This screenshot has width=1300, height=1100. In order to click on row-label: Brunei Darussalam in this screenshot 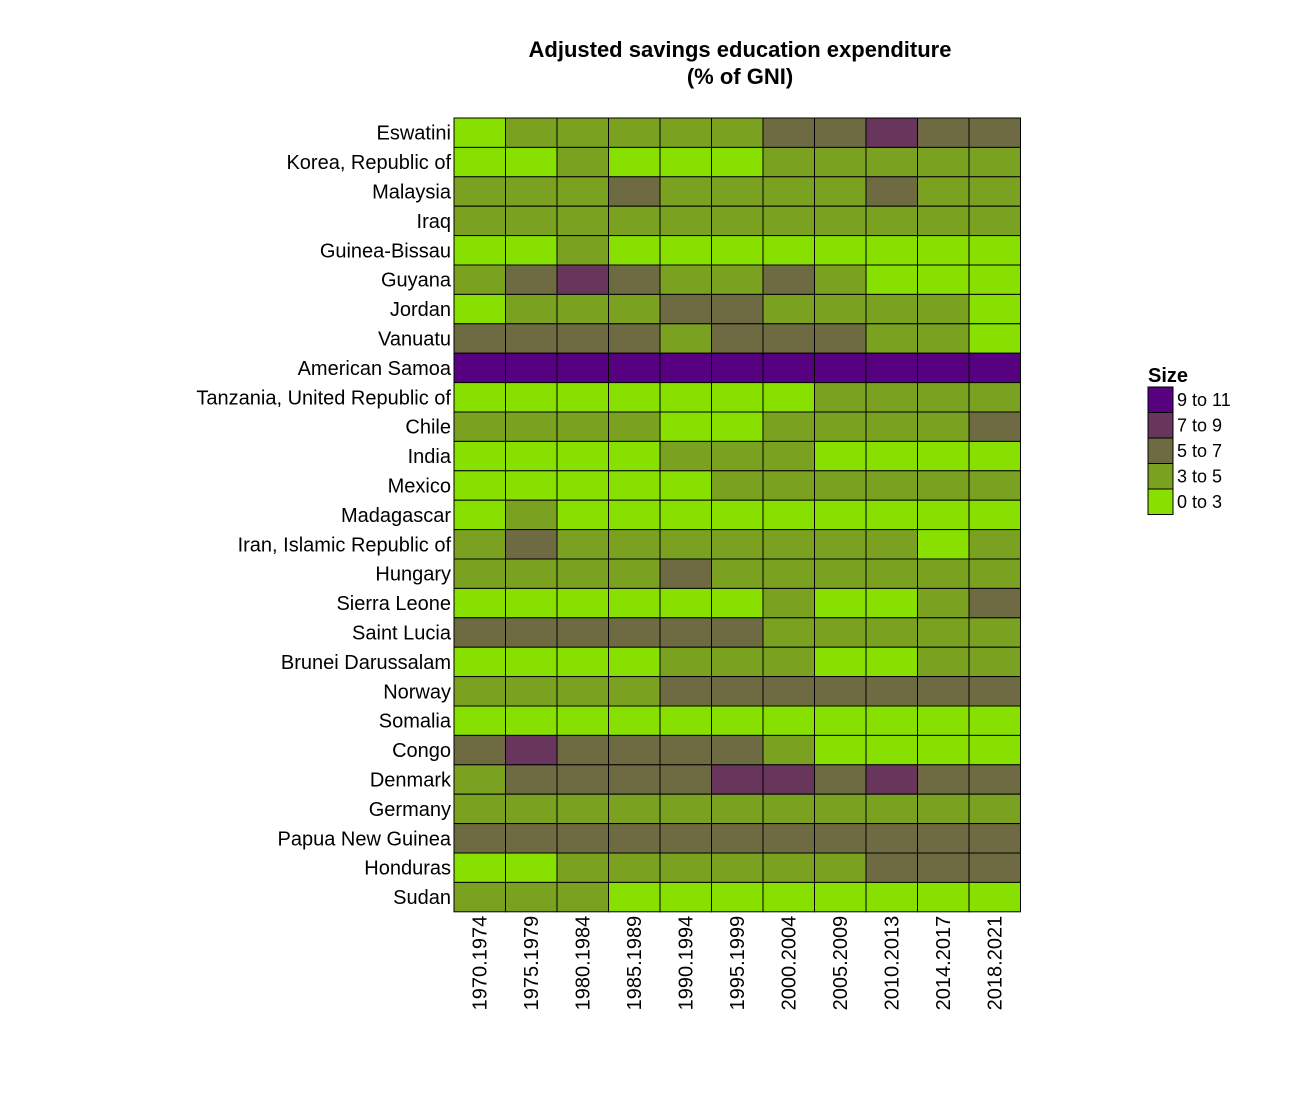, I will do `click(366, 663)`.